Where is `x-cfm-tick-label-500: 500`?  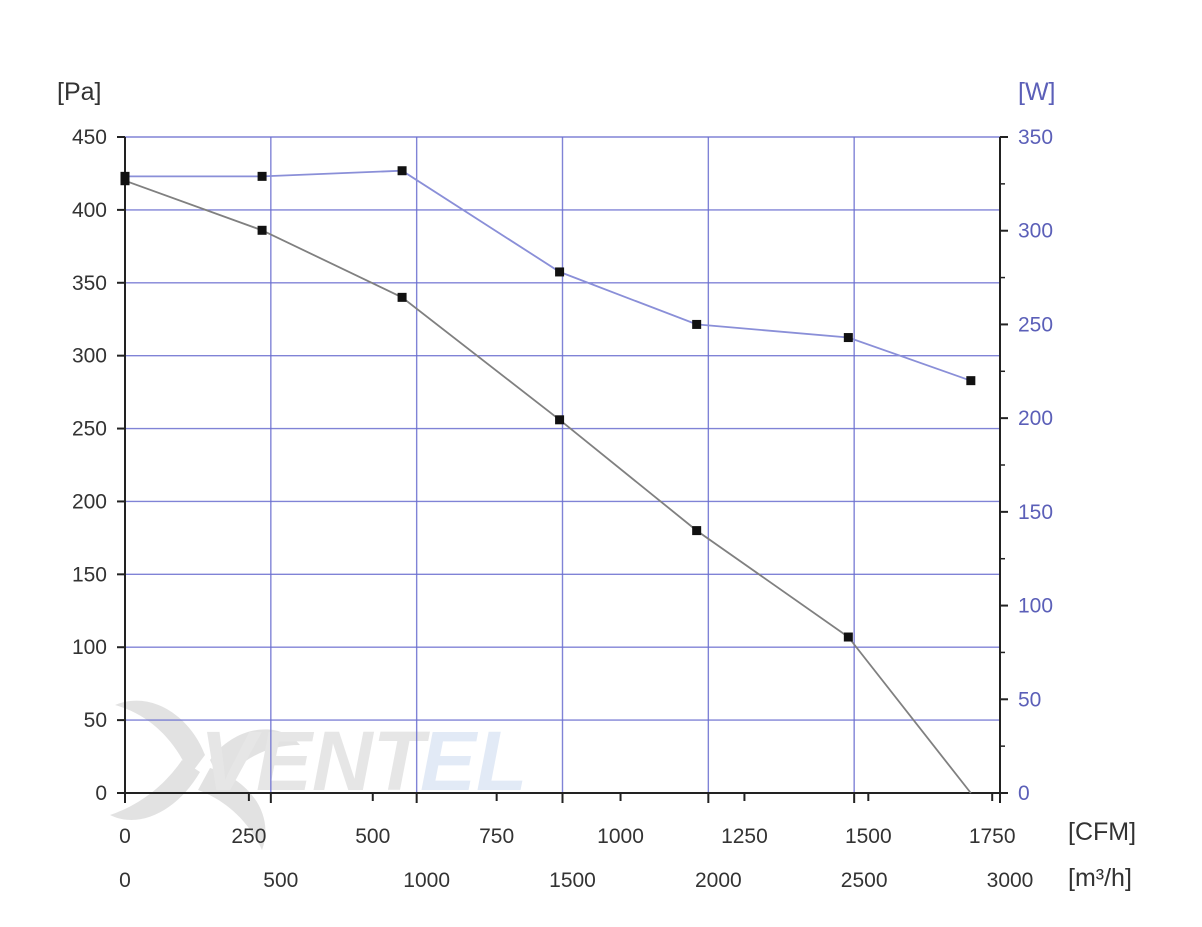 x-cfm-tick-label-500: 500 is located at coordinates (372, 836).